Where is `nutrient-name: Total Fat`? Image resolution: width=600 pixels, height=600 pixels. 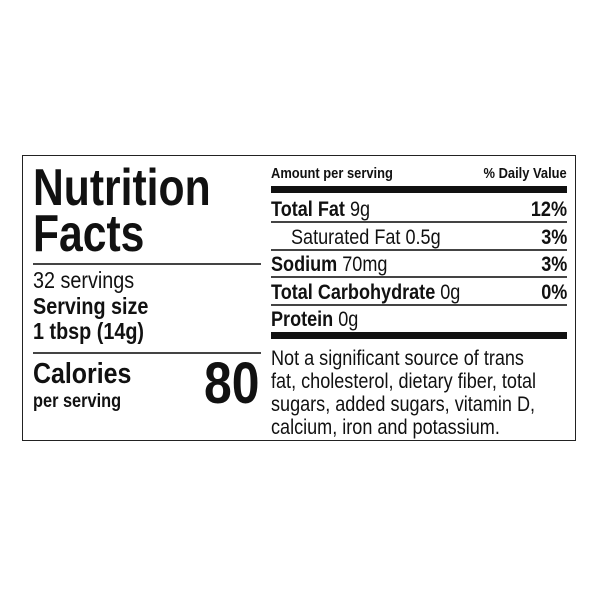
nutrient-name: Total Fat is located at coordinates (308, 209).